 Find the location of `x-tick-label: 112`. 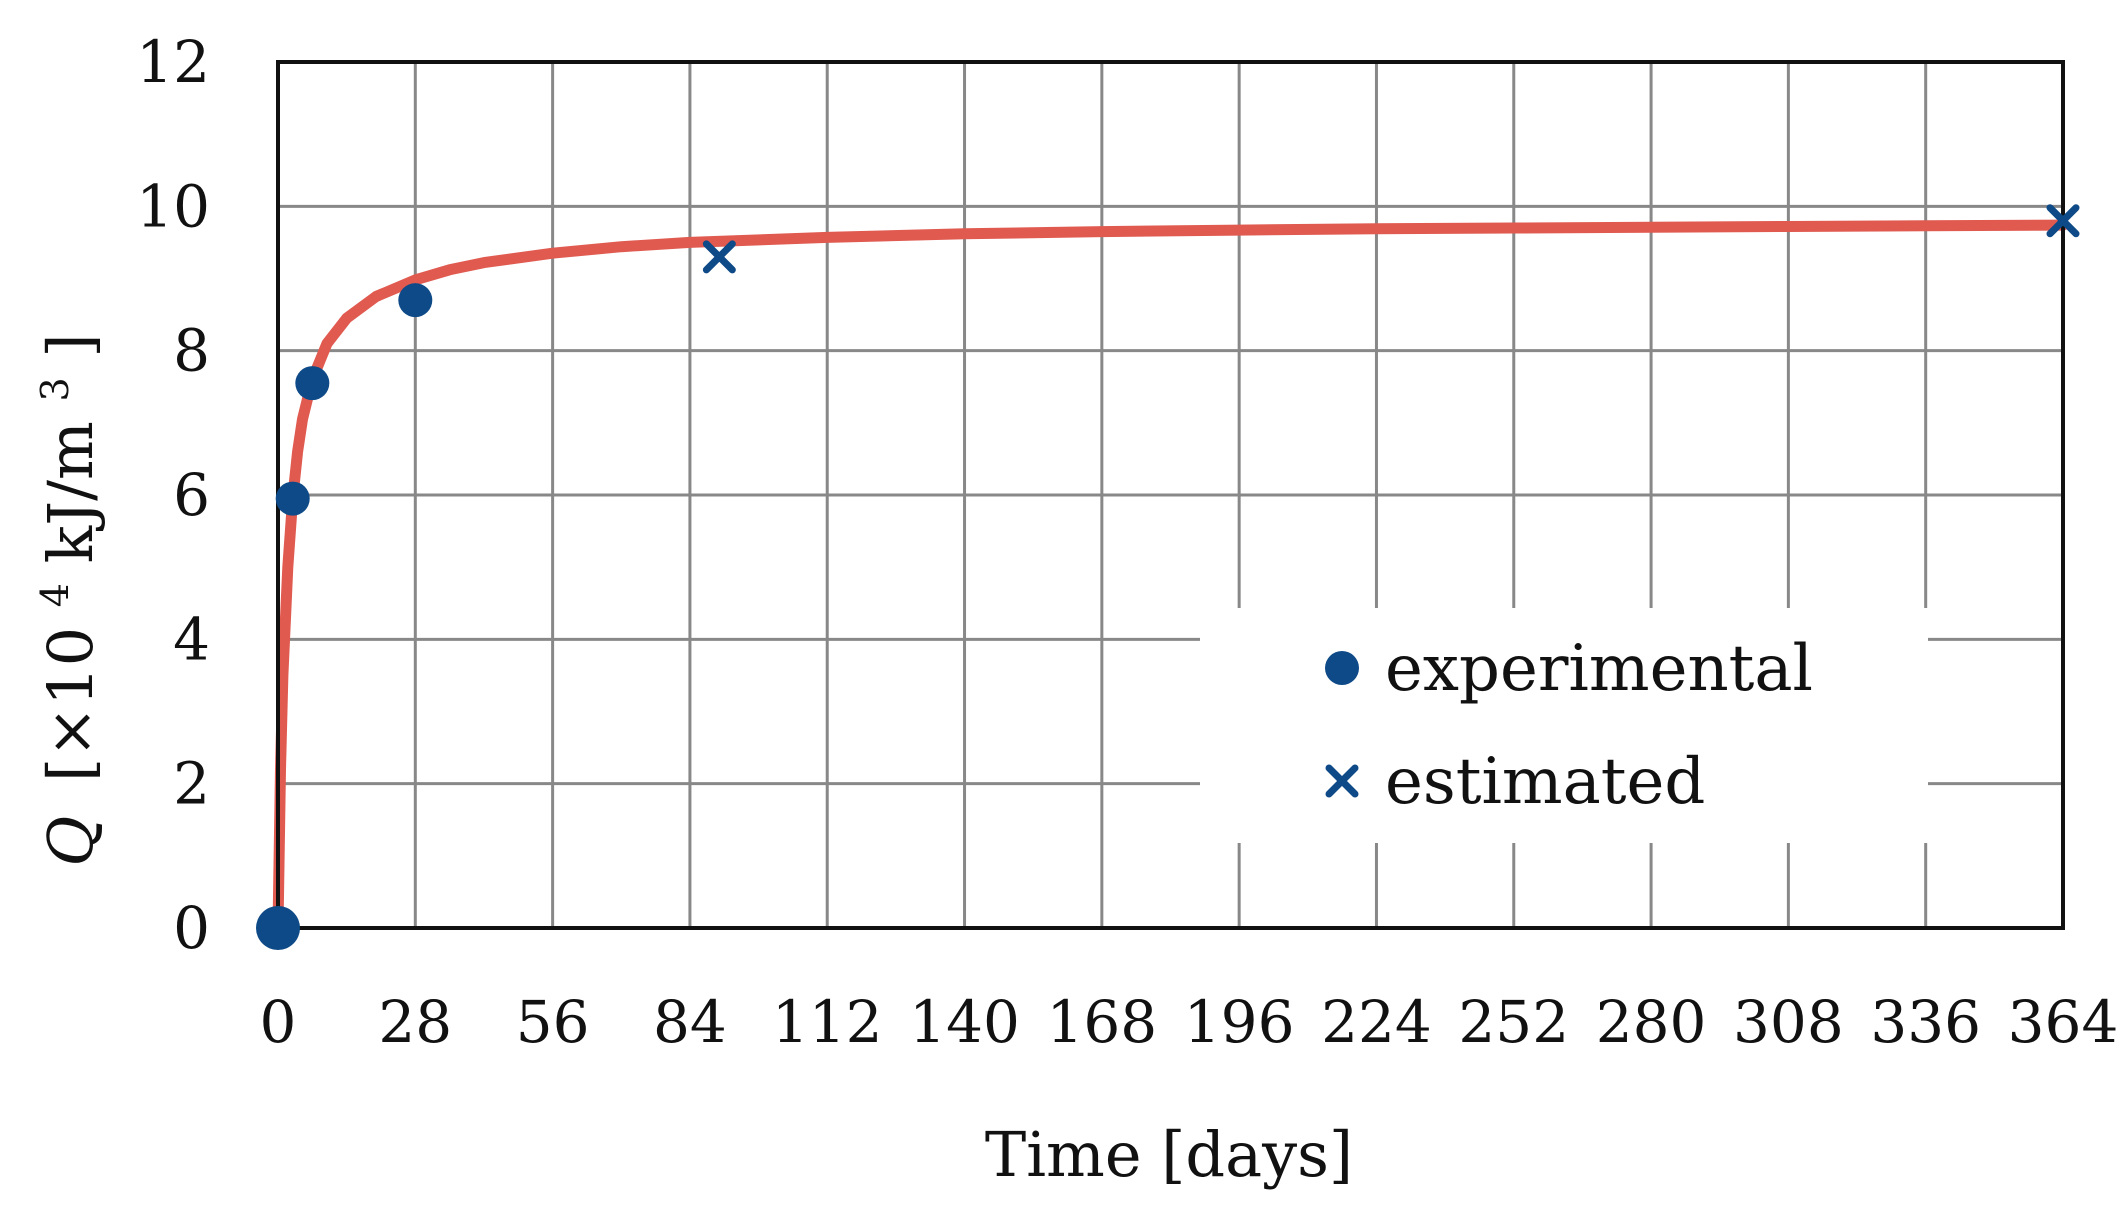

x-tick-label: 112 is located at coordinates (827, 1022).